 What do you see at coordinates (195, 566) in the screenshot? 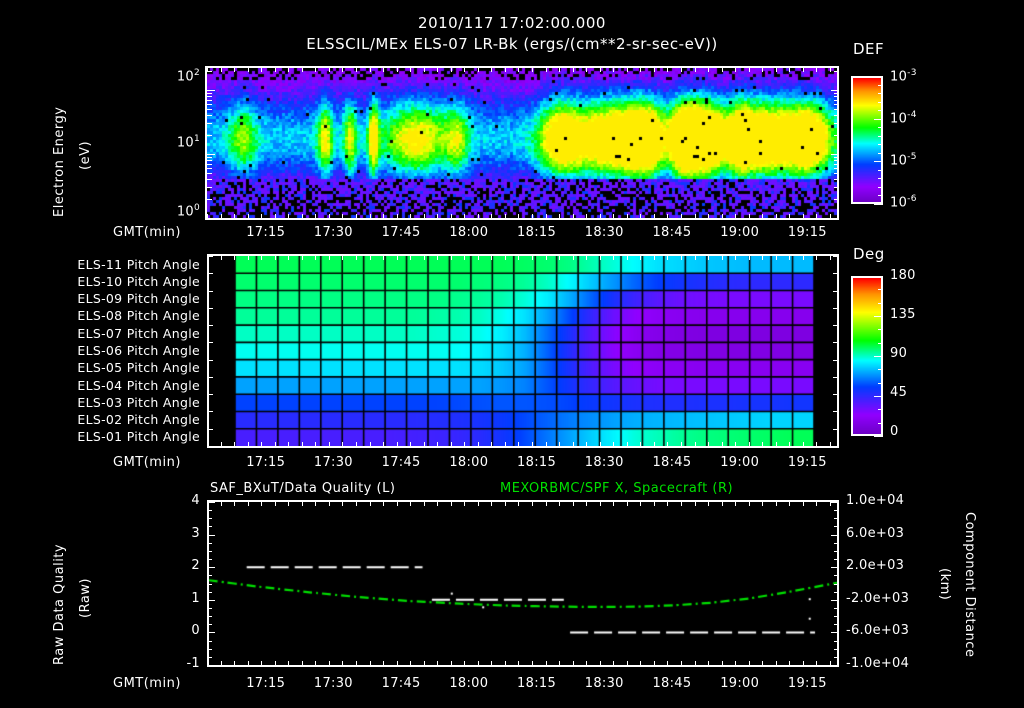
I see `panel3-ytick-left-label: 2` at bounding box center [195, 566].